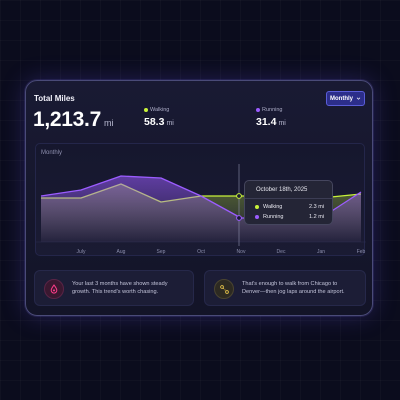 This screenshot has width=400, height=400. Describe the element at coordinates (273, 207) in the screenshot. I see `tooltip-walking-label: Walking` at that location.